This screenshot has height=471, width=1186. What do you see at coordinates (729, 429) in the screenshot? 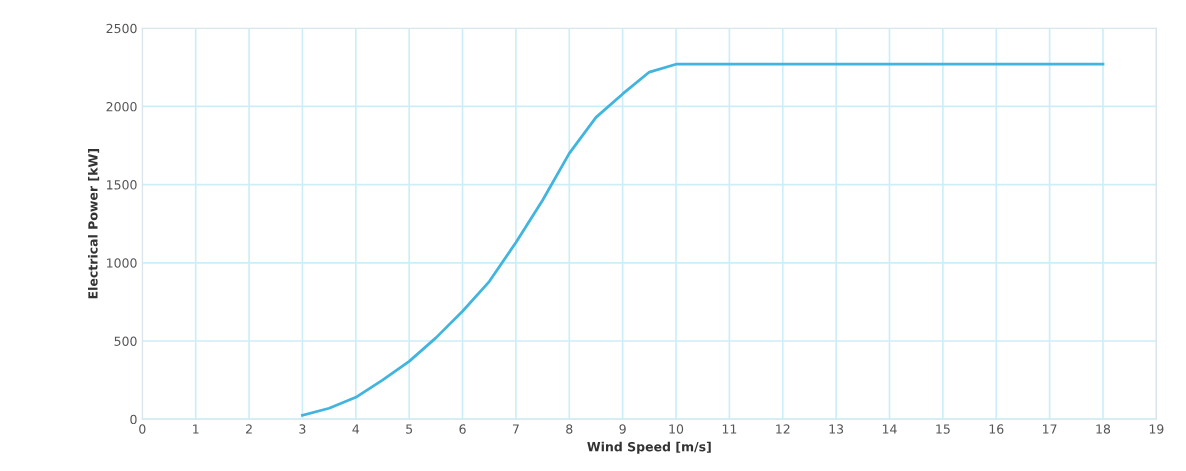
I see `x-tick-label: 11` at bounding box center [729, 429].